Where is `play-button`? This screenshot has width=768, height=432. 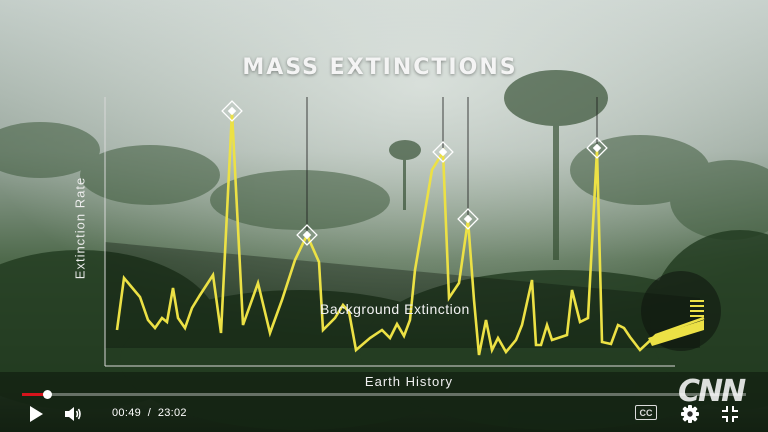 play-button is located at coordinates (36, 414).